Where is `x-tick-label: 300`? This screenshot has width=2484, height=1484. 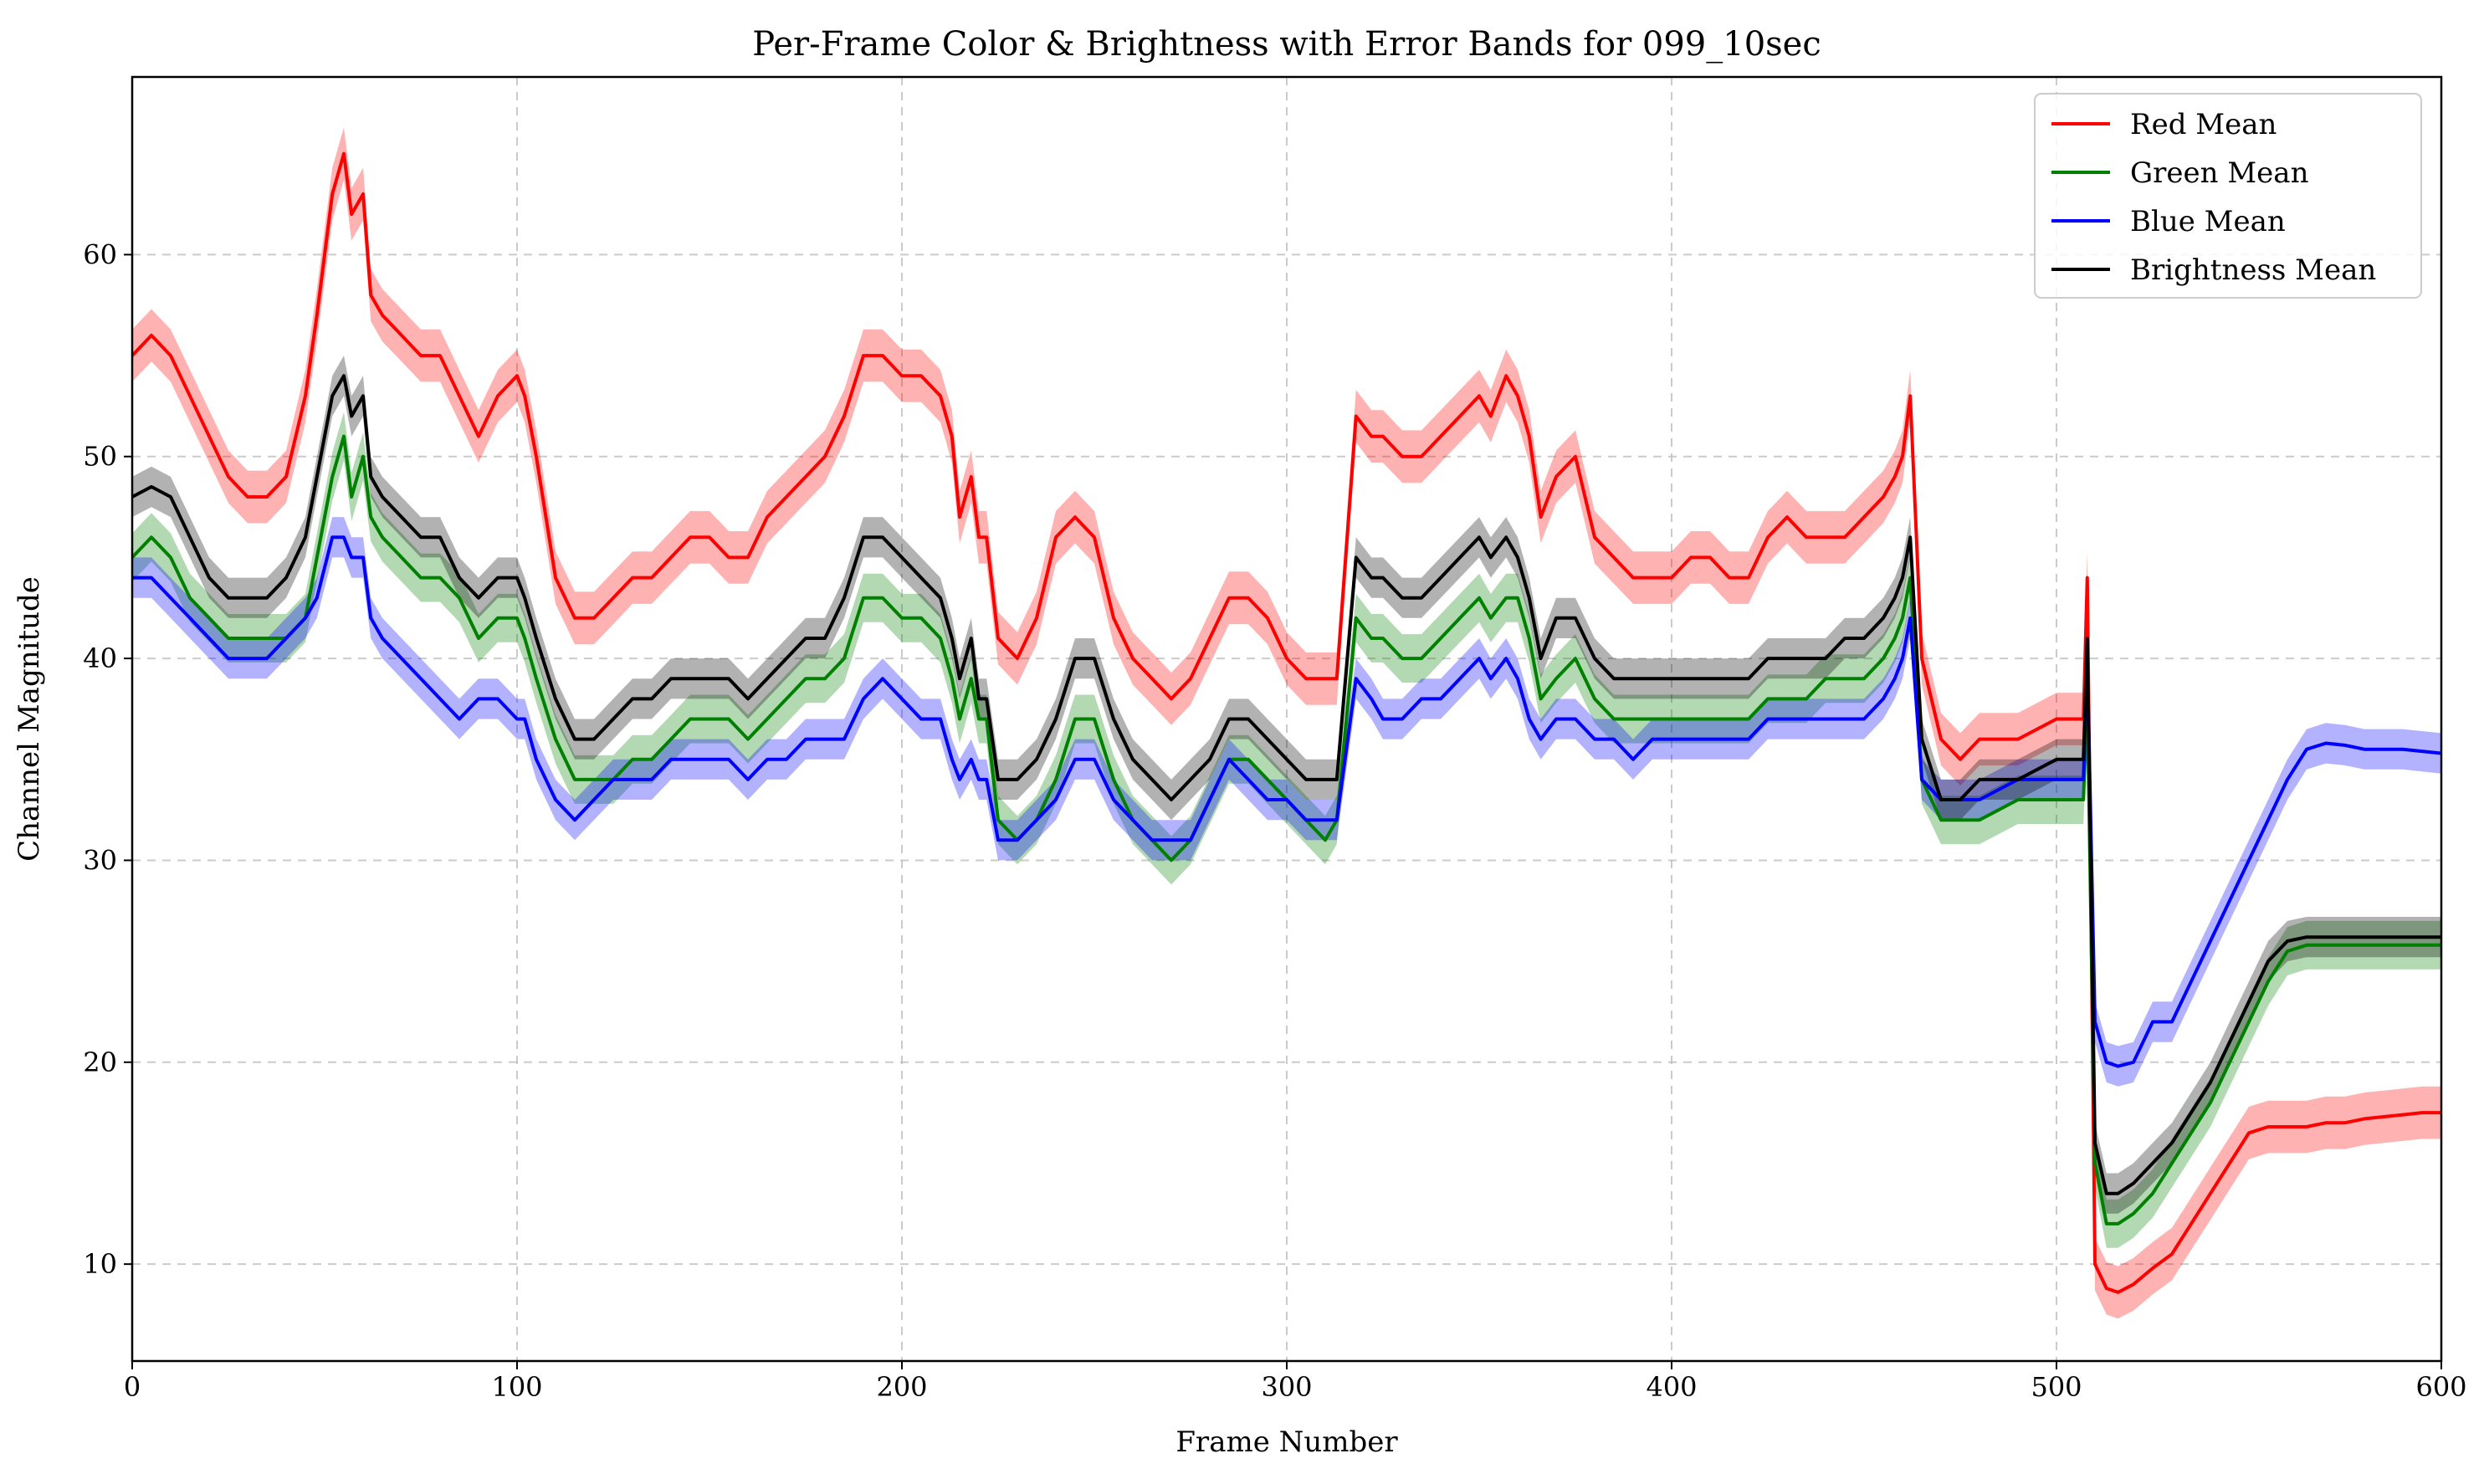 x-tick-label: 300 is located at coordinates (1286, 1387).